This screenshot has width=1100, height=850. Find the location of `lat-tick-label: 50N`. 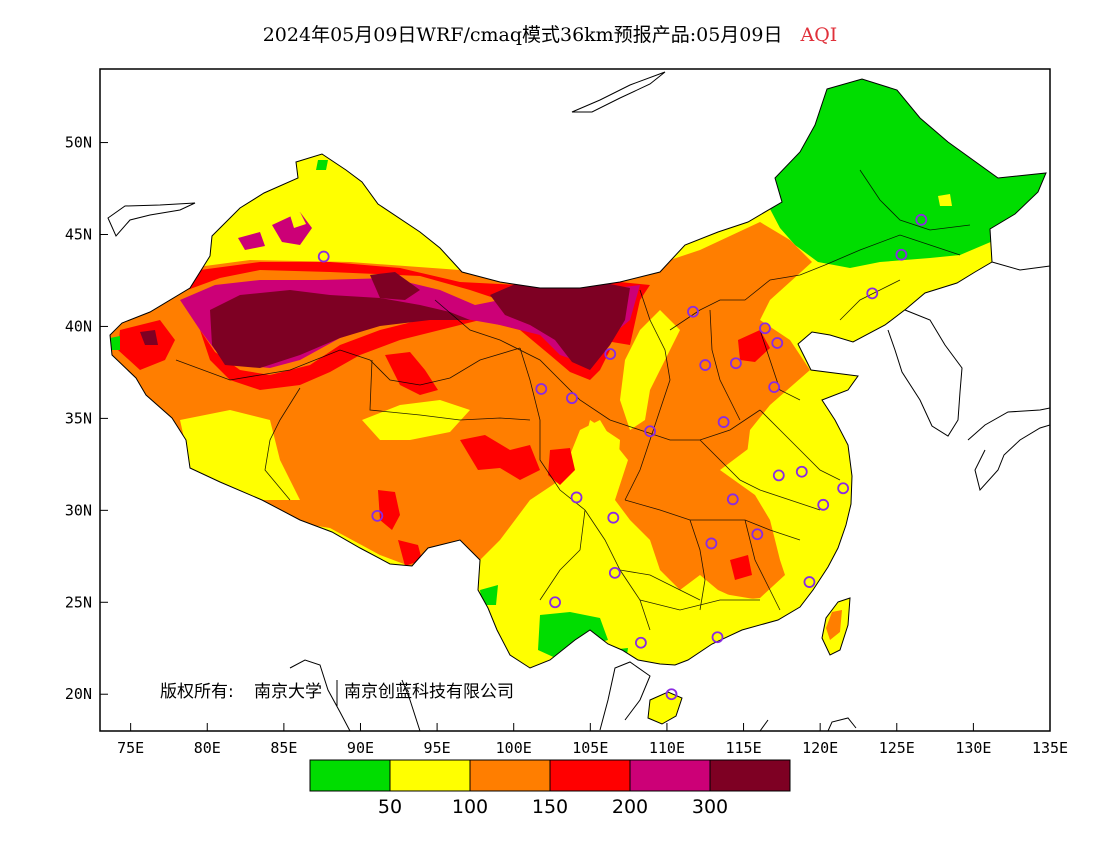

lat-tick-label: 50N is located at coordinates (78, 143).